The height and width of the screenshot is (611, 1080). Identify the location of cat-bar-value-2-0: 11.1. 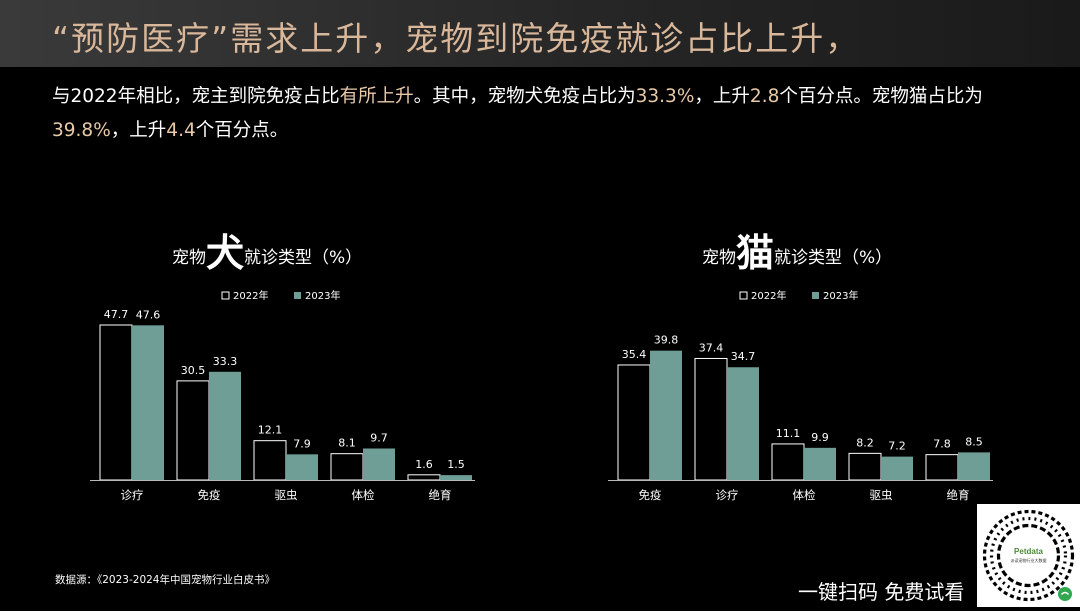
(788, 433).